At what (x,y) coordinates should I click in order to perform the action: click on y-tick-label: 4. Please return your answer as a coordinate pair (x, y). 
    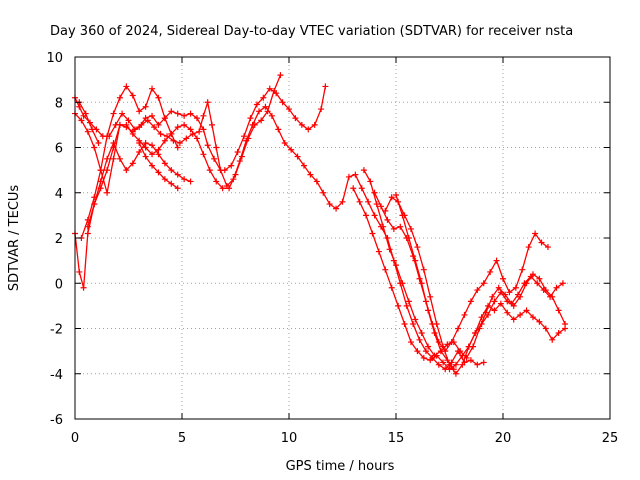
    Looking at the image, I should click on (59, 194).